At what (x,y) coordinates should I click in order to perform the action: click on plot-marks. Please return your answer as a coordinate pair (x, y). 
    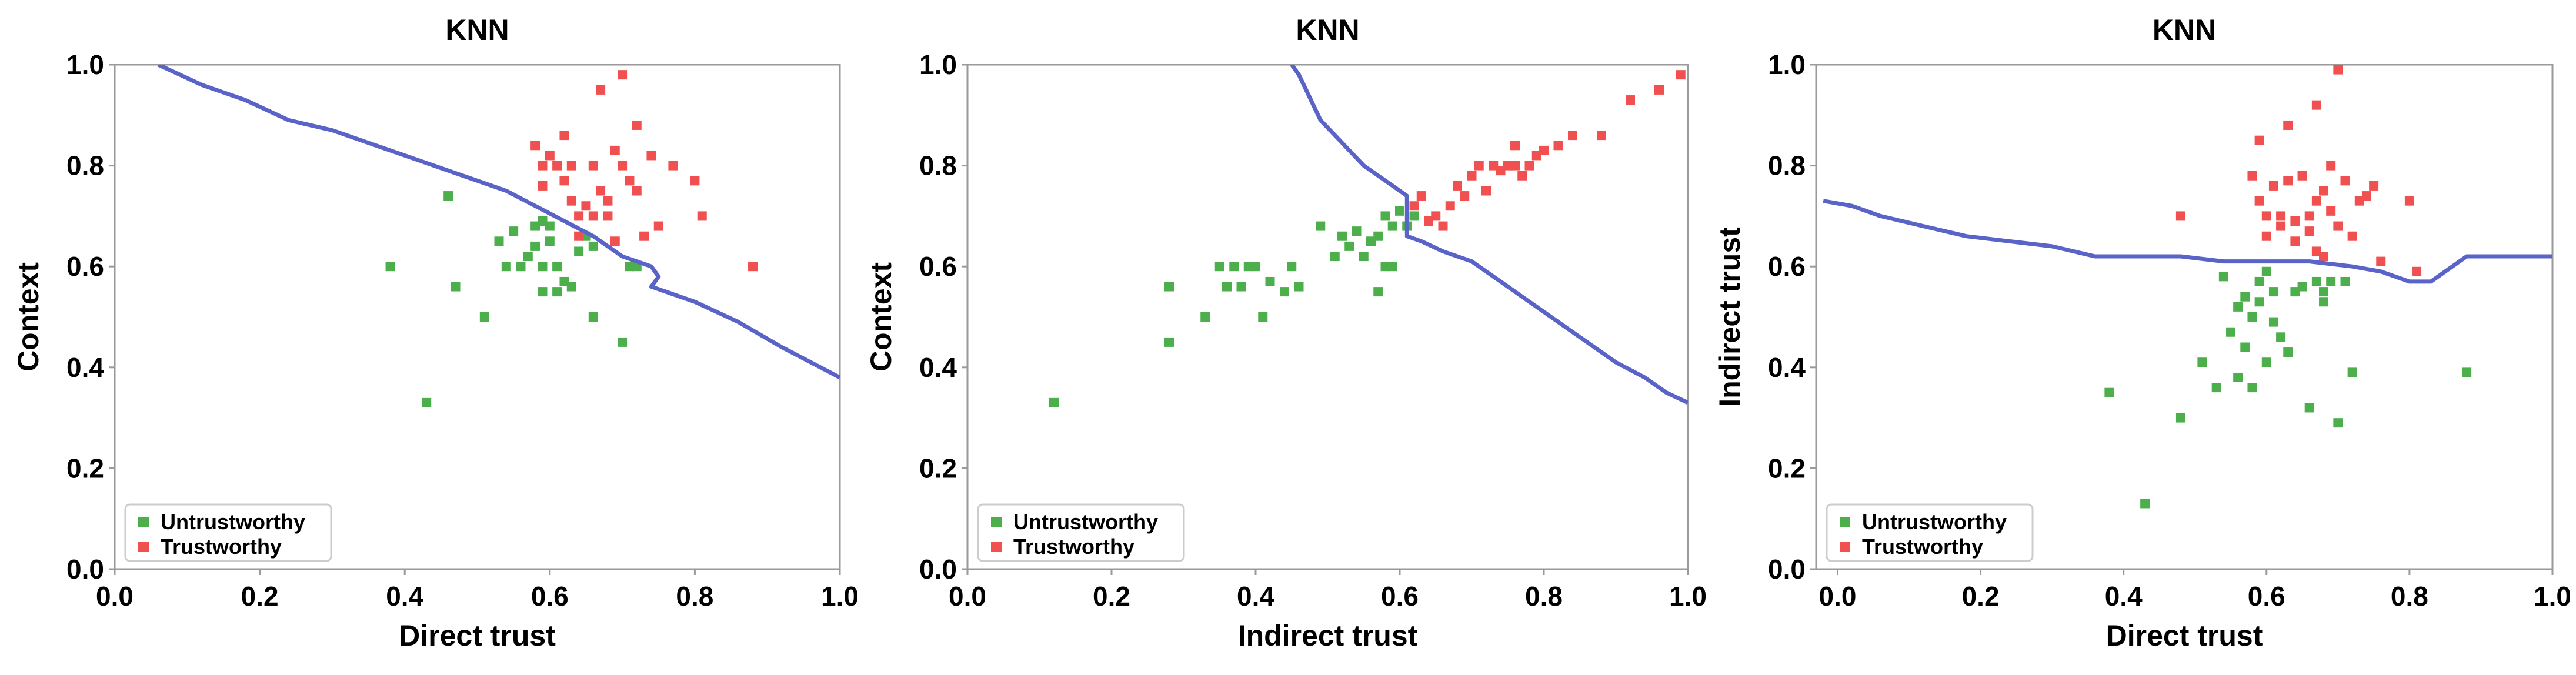
    Looking at the image, I should click on (1368, 236).